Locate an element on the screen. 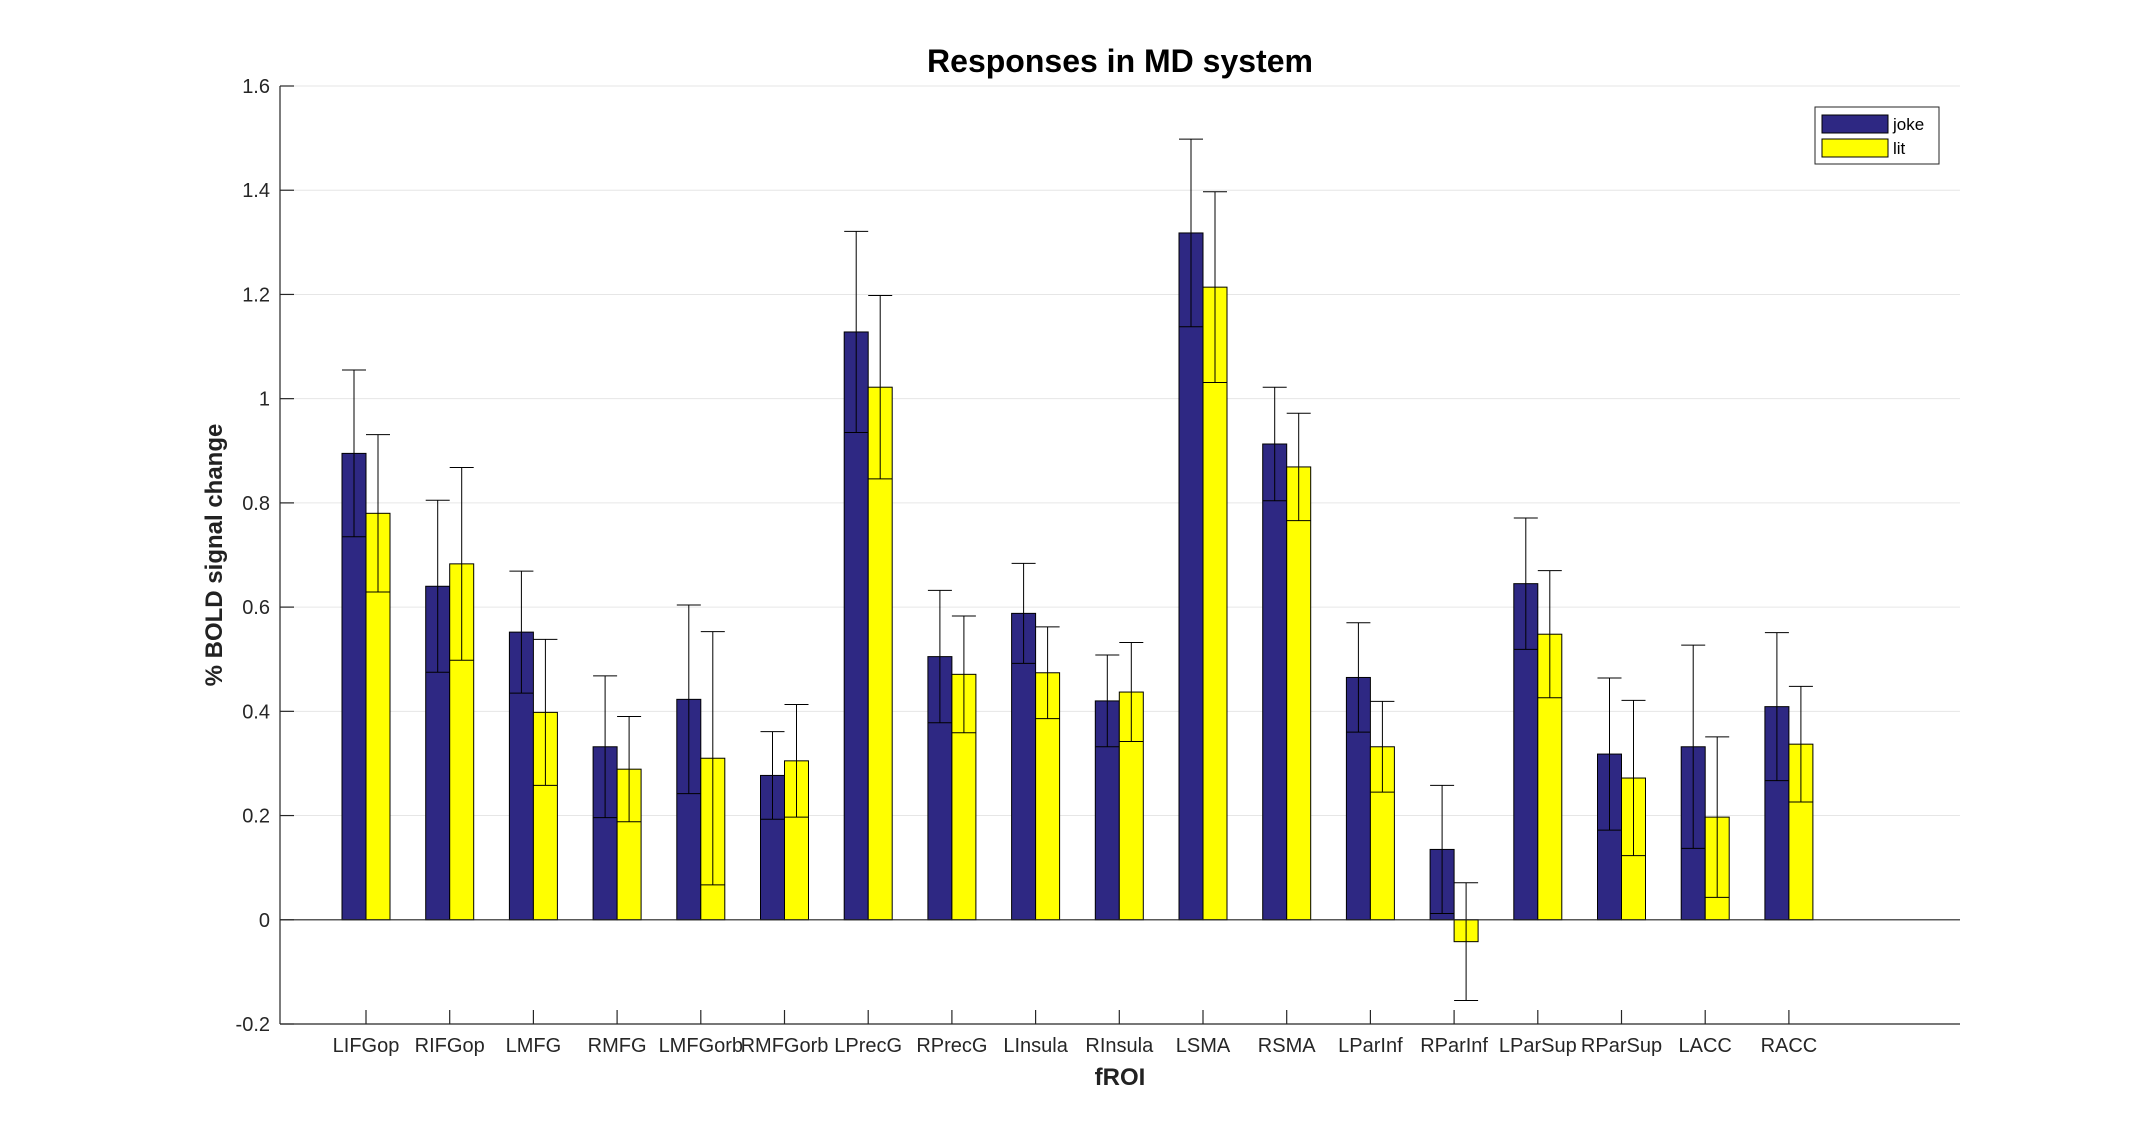 The width and height of the screenshot is (2133, 1133). bar-lit is located at coordinates (1299, 693).